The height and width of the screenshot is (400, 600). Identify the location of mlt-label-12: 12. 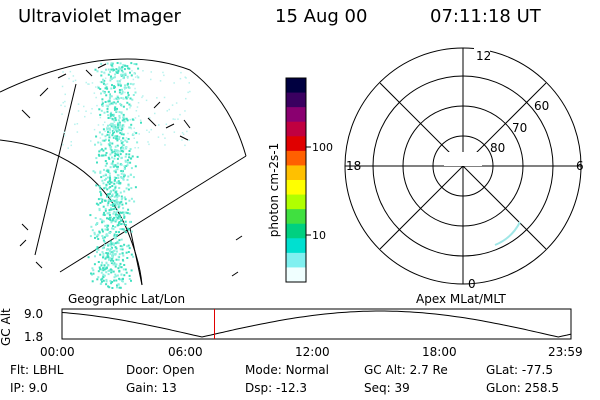
(483, 56).